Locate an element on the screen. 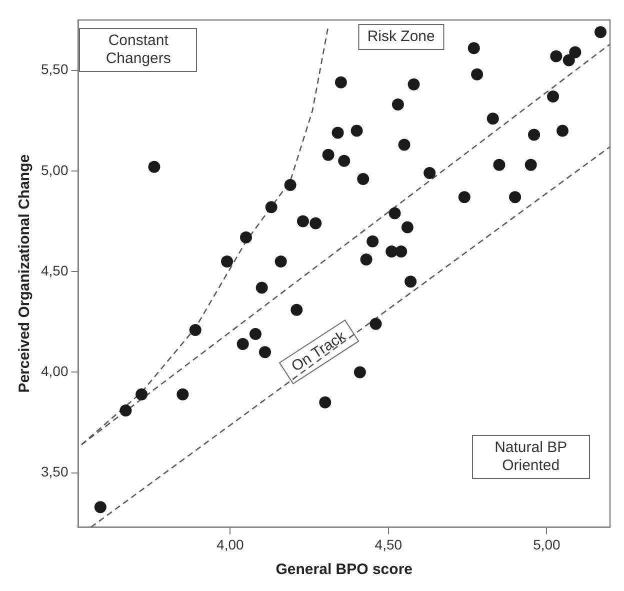 Image resolution: width=624 pixels, height=591 pixels. y-tick-label: 5,50 is located at coordinates (54, 69).